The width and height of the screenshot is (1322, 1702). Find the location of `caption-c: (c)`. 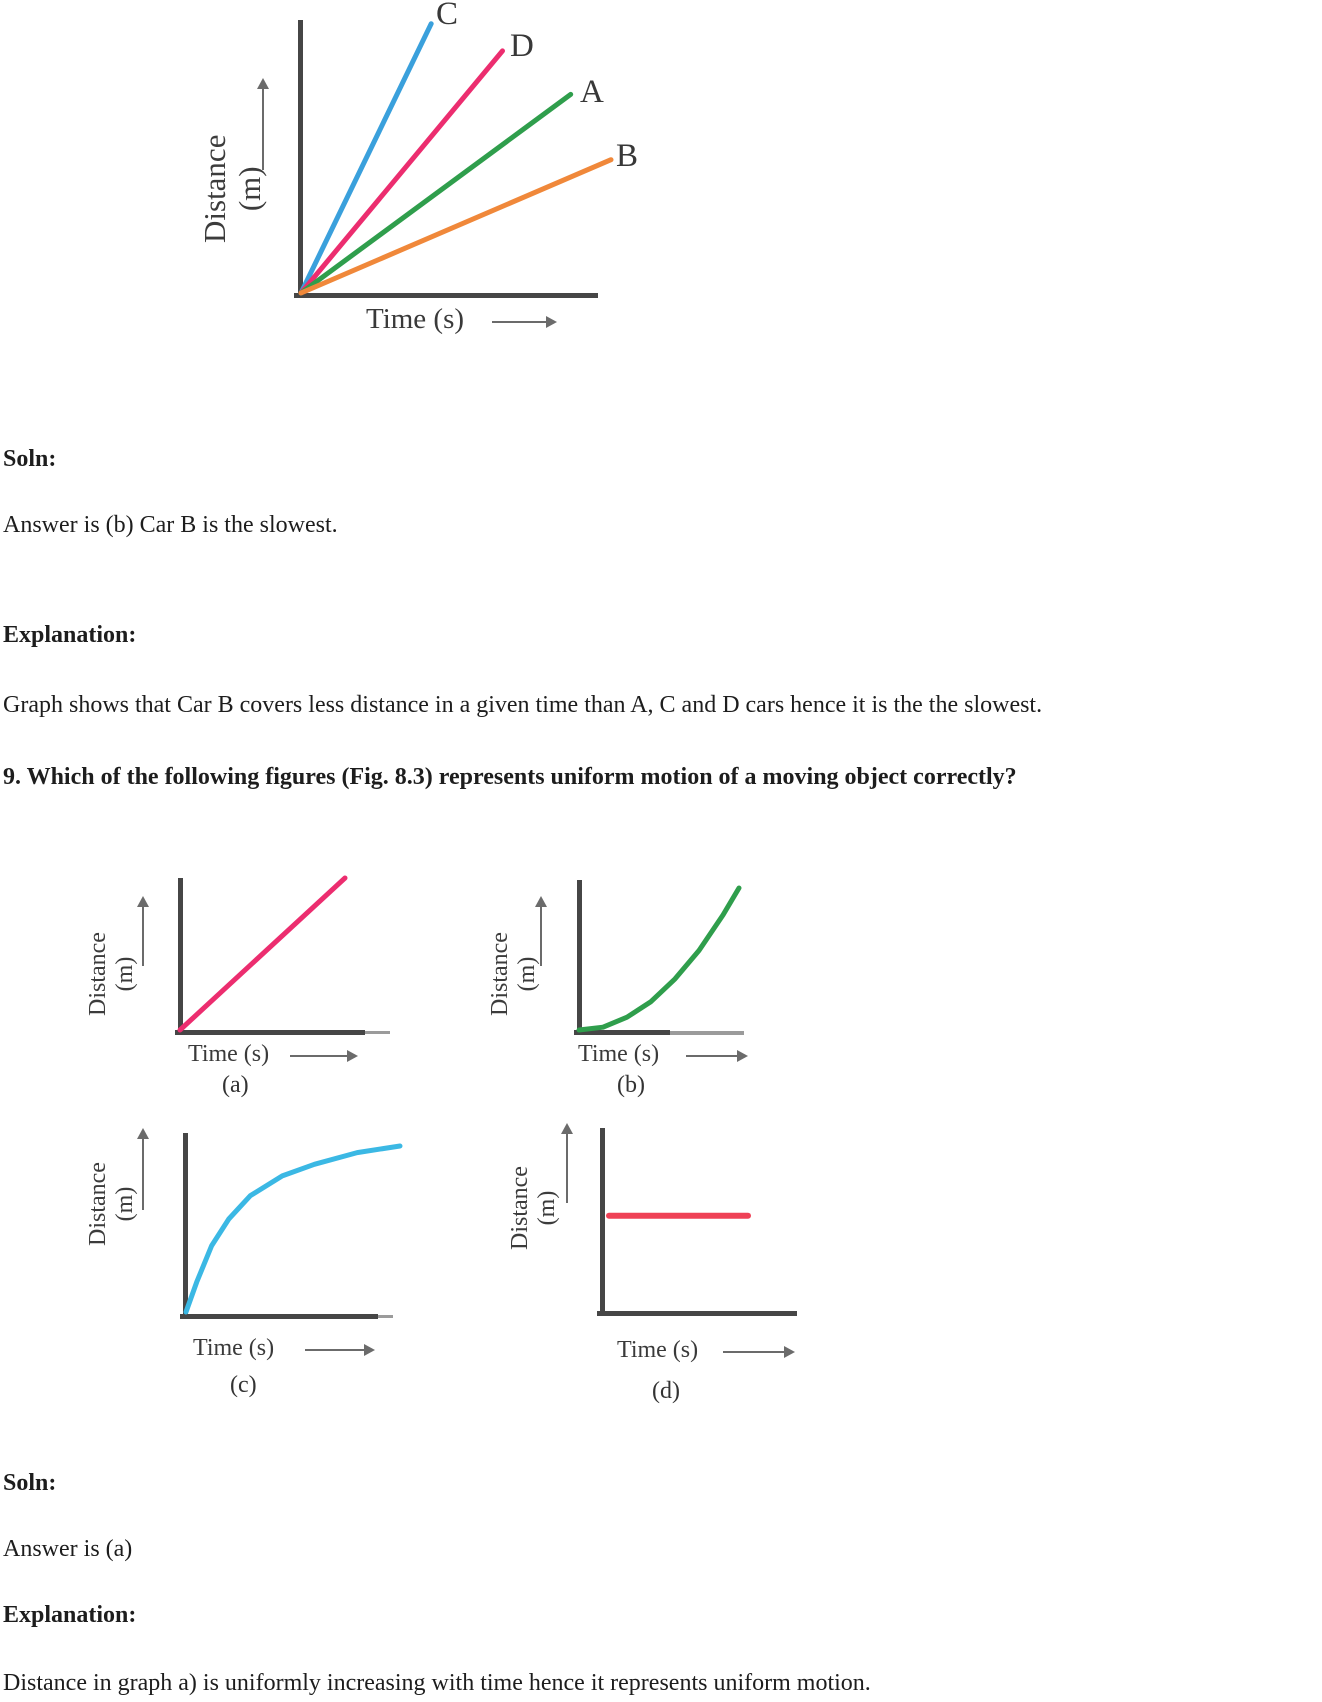

caption-c: (c) is located at coordinates (243, 1385).